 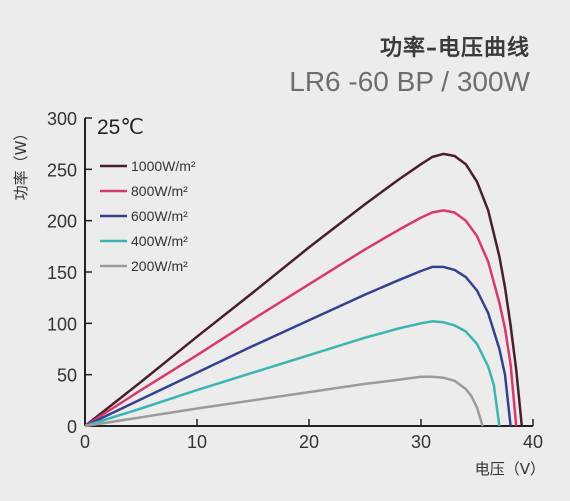 What do you see at coordinates (62, 119) in the screenshot?
I see `y-tick-label: 300` at bounding box center [62, 119].